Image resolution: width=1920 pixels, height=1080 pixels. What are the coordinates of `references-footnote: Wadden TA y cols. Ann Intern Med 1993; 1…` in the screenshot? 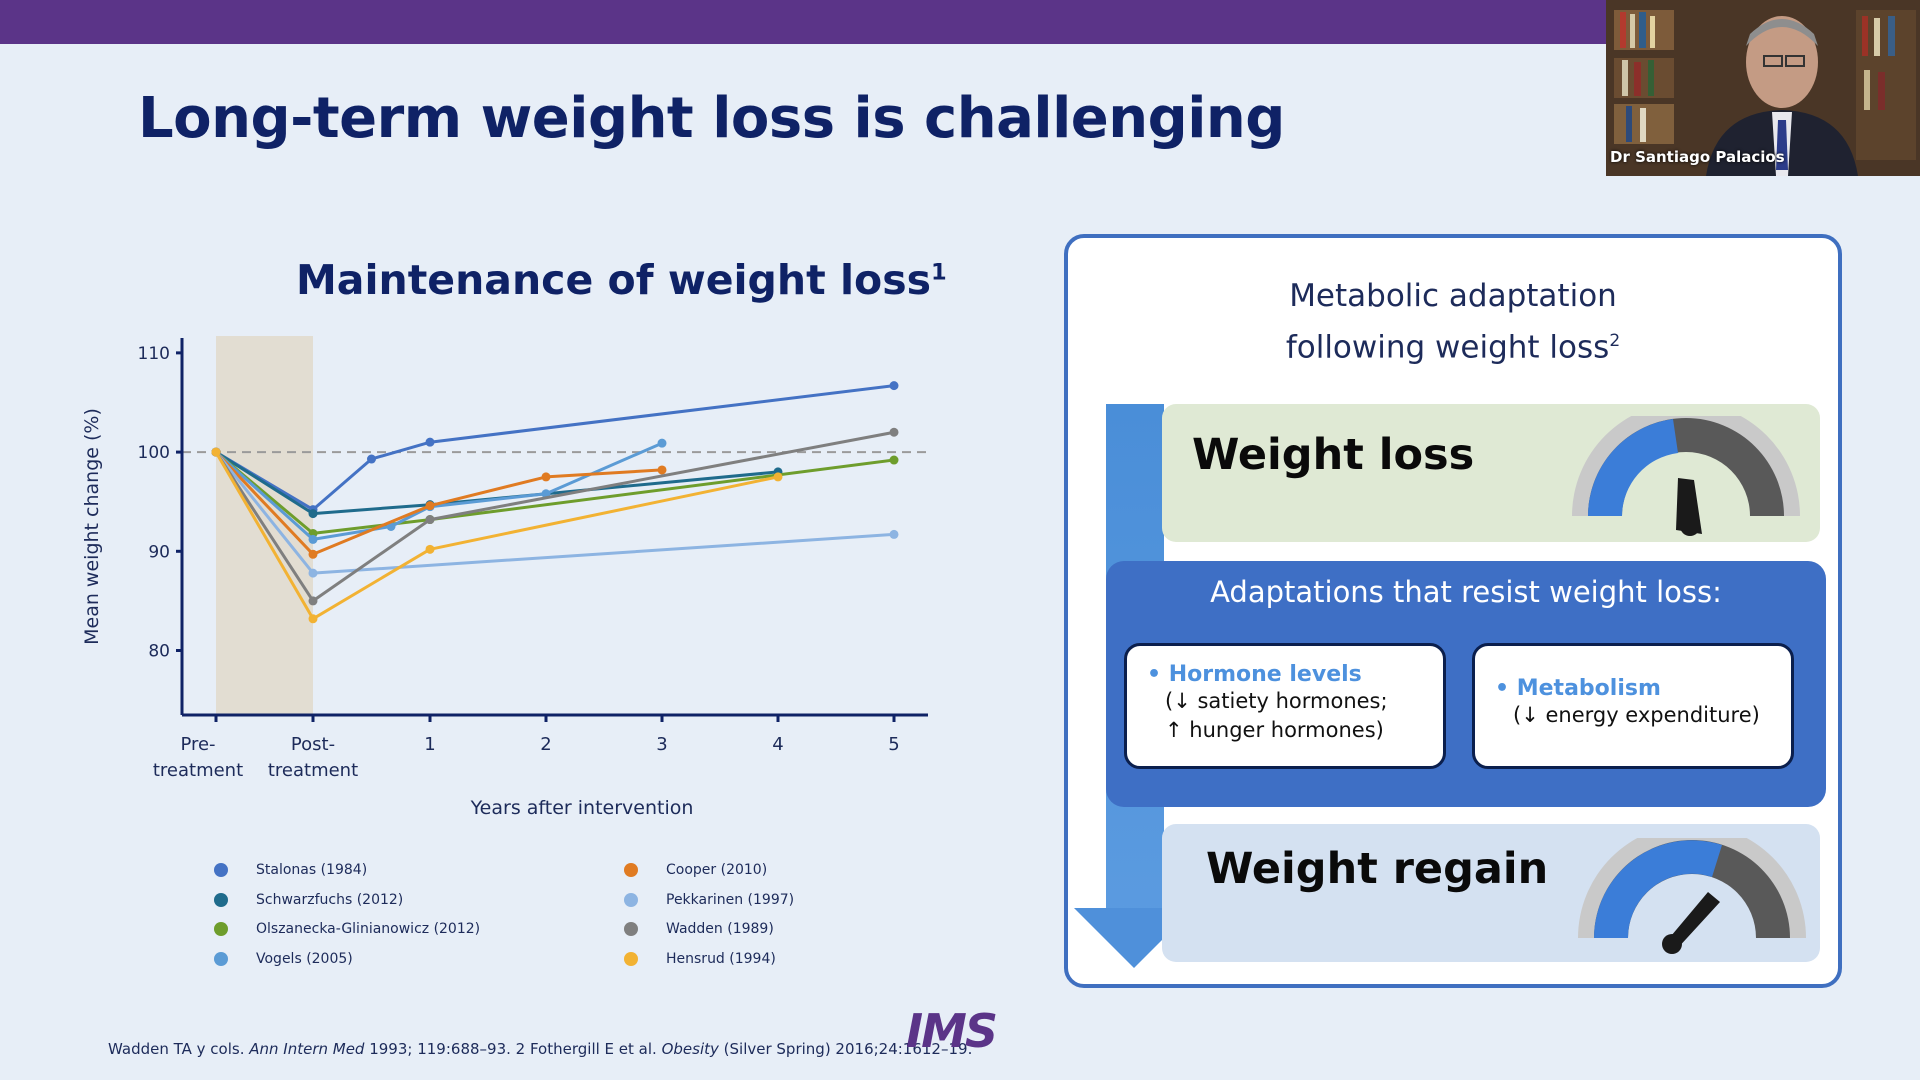 It's located at (540, 1049).